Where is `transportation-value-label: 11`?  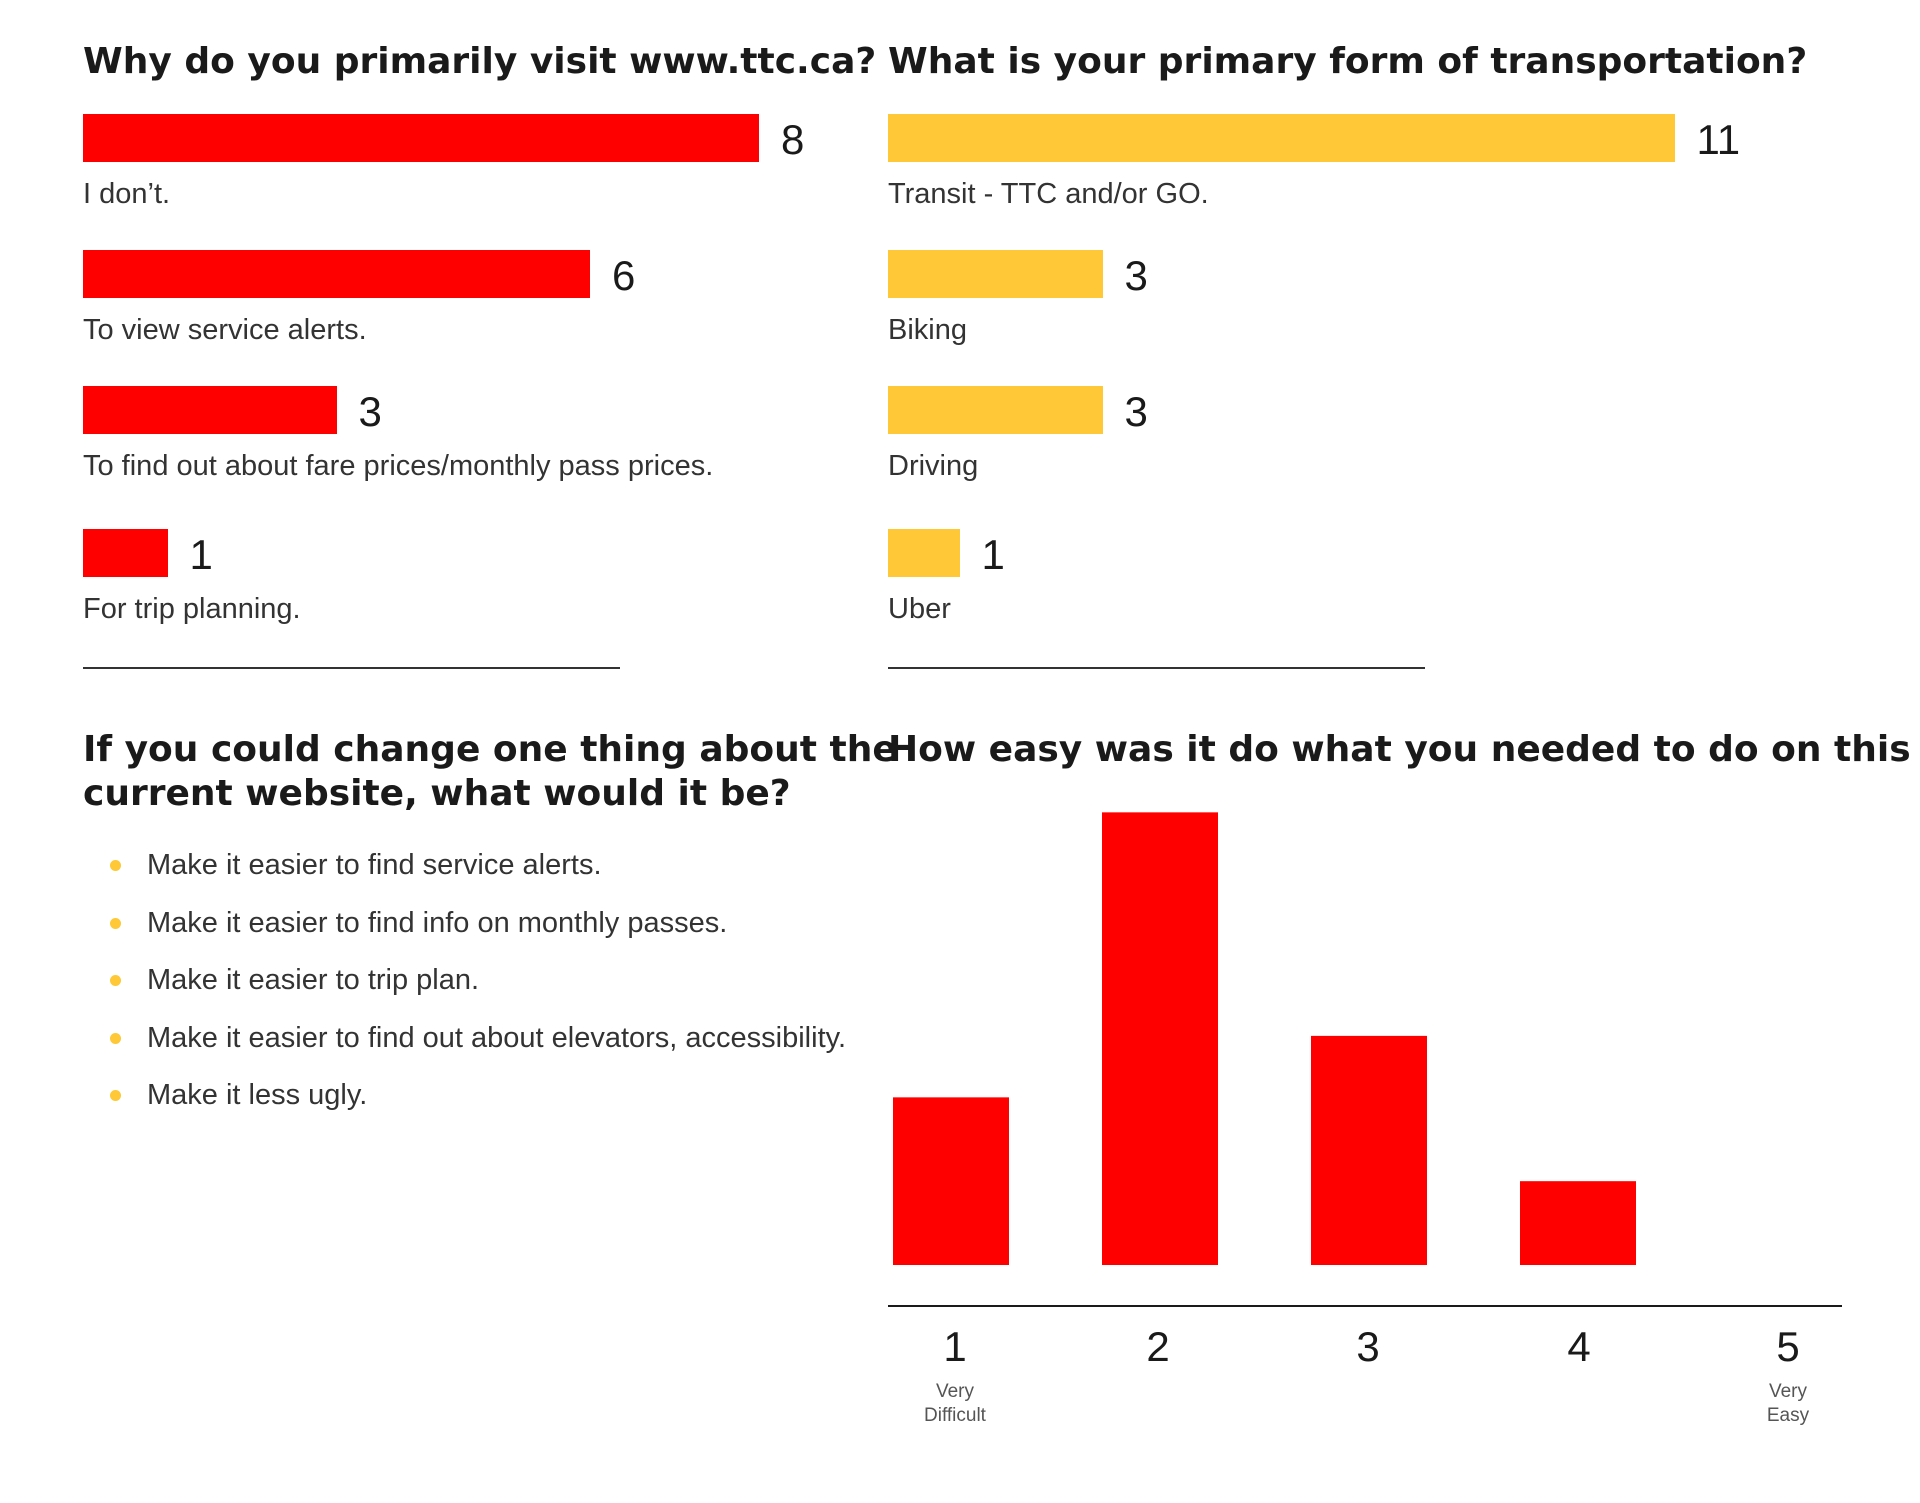
transportation-value-label: 11 is located at coordinates (1718, 139).